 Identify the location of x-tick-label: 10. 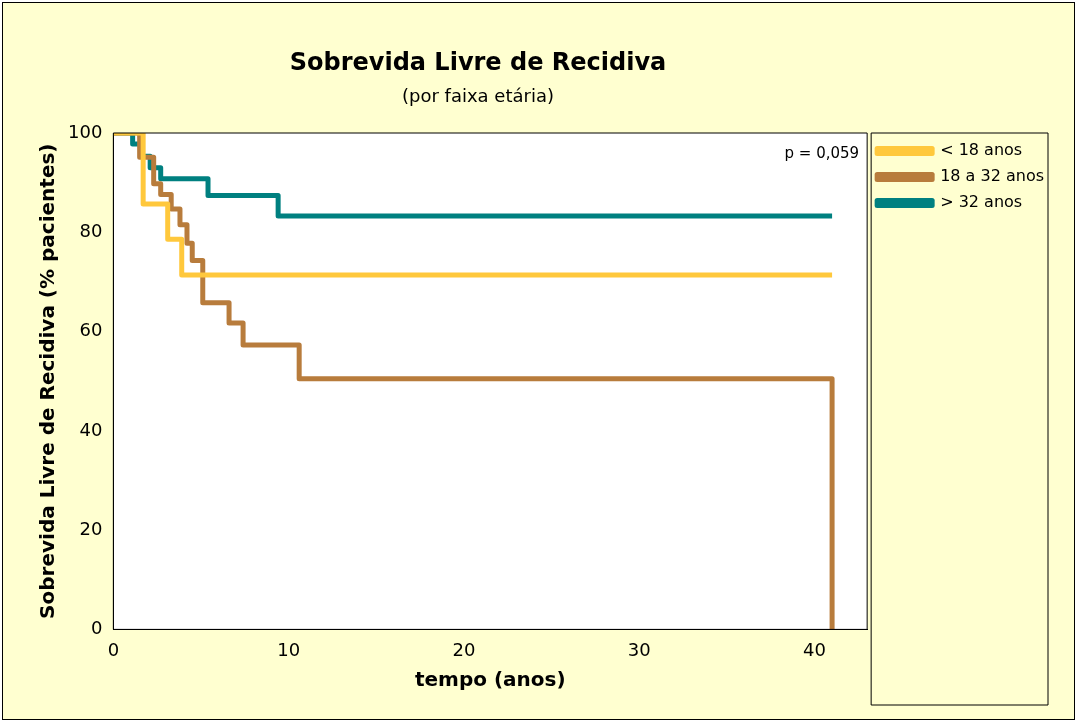
(289, 649).